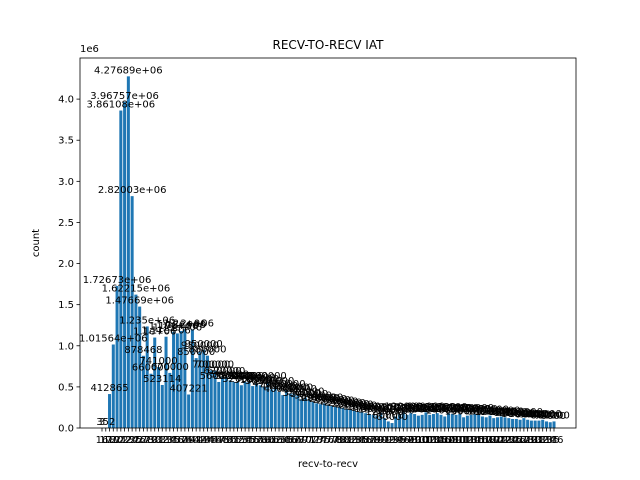 The image size is (640, 480). I want to click on x-tick-label: 39, so click(188, 440).